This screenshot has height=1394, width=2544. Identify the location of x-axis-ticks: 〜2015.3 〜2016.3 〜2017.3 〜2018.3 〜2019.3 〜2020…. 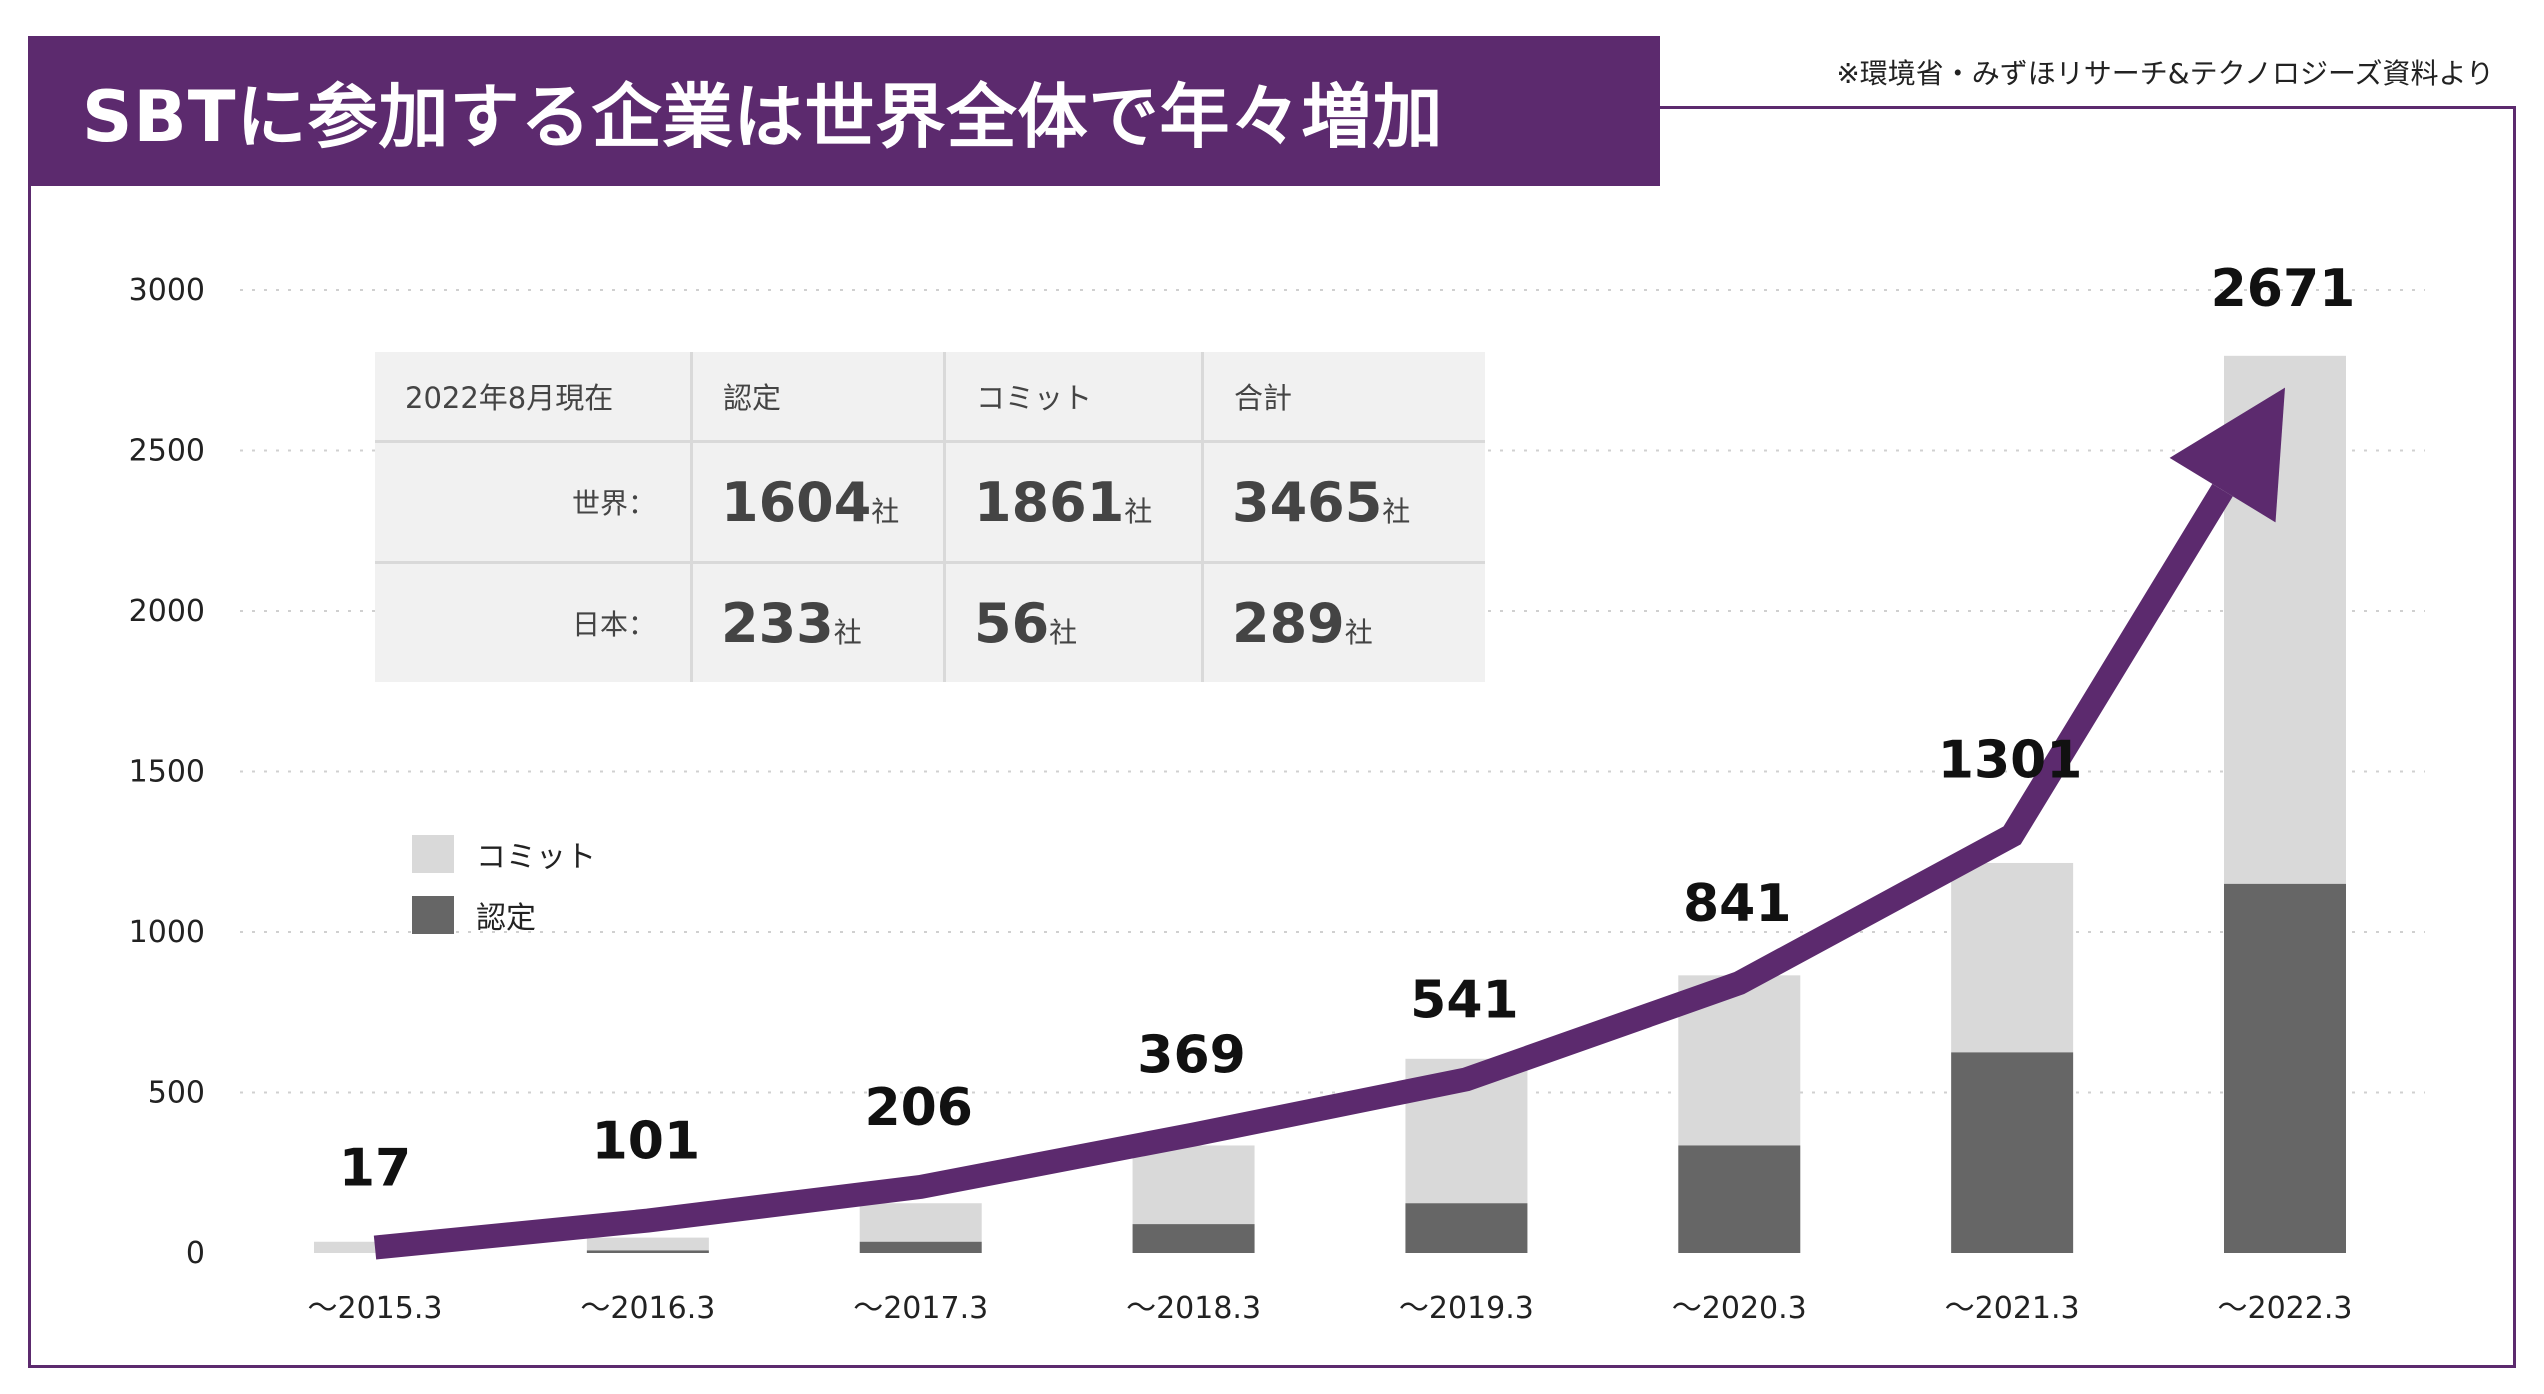
(1330, 1308).